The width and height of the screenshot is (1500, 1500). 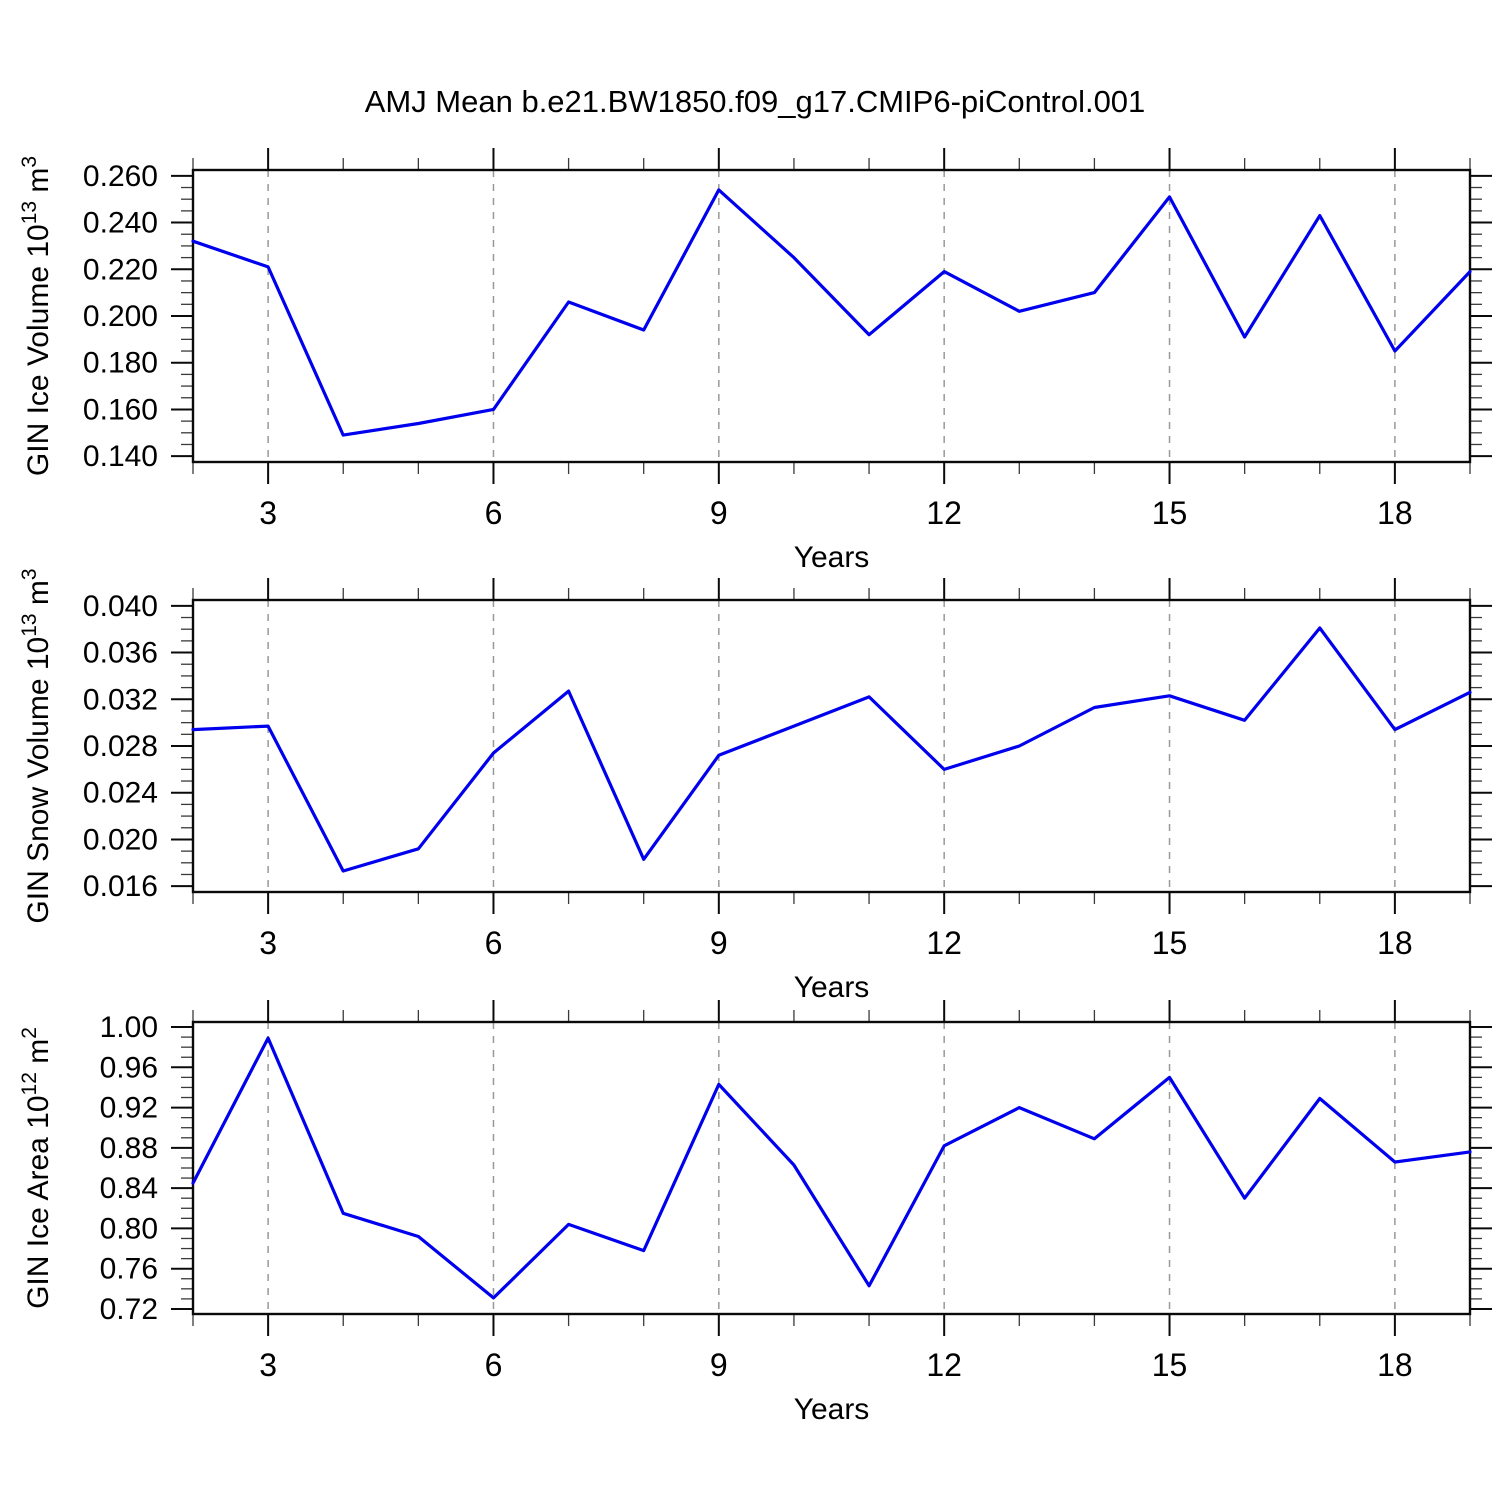 I want to click on y-axis-label: GIN Ice Area 1012 m2, so click(x=36, y=1168).